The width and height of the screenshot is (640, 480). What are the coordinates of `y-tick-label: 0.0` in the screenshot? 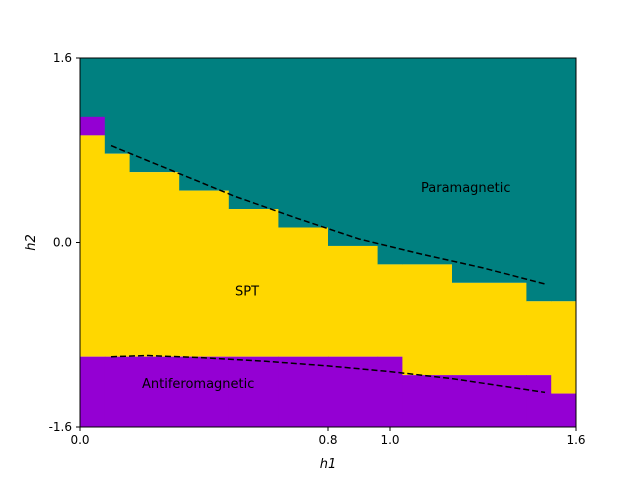 It's located at (62, 243).